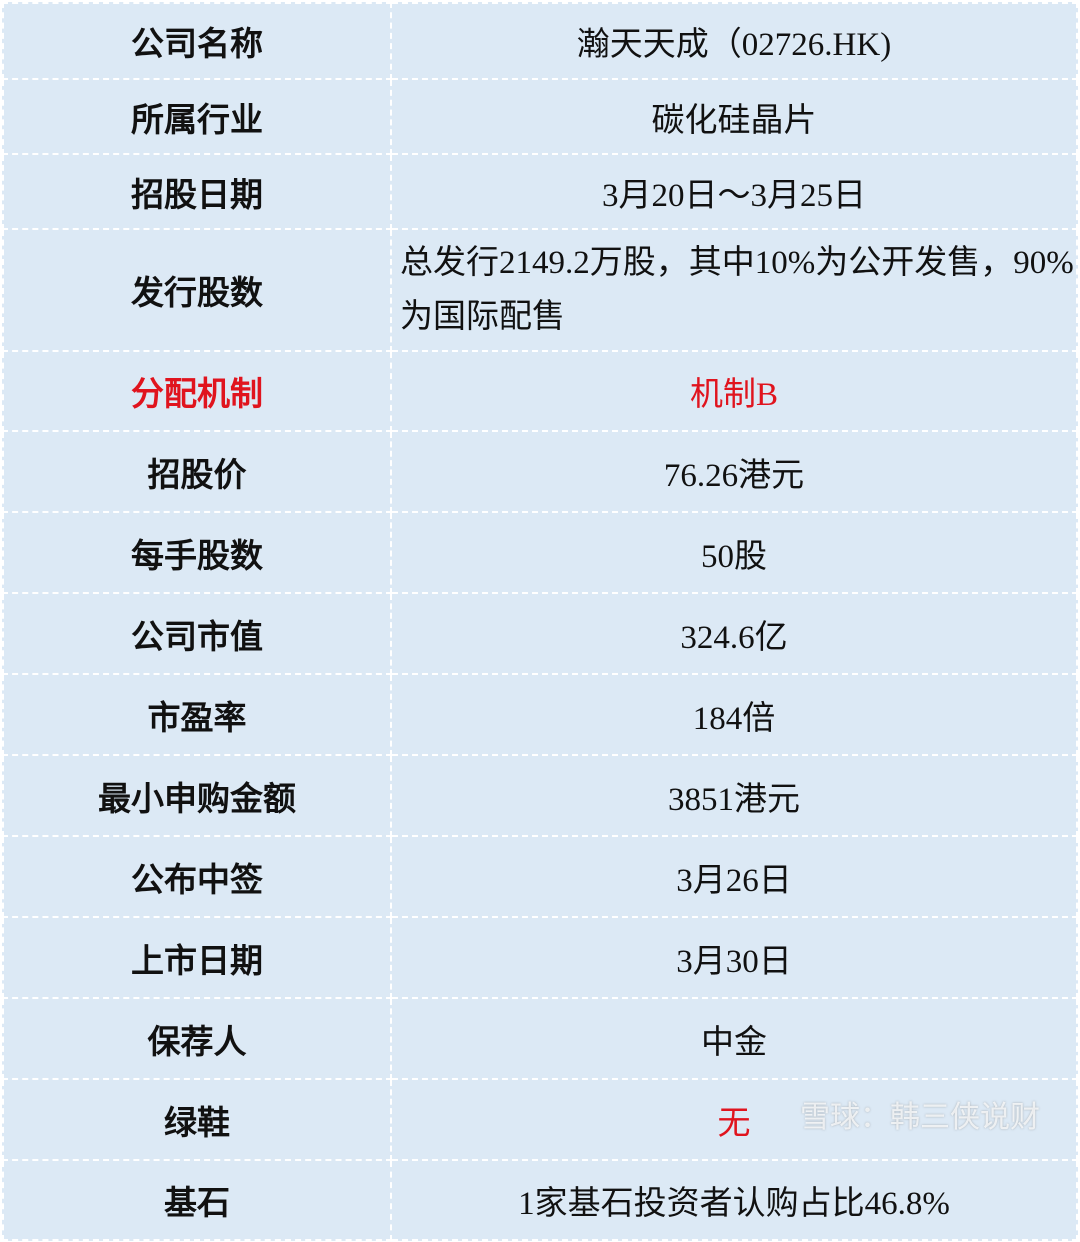 The height and width of the screenshot is (1242, 1080). What do you see at coordinates (197, 552) in the screenshot?
I see `row-label: 每手股数` at bounding box center [197, 552].